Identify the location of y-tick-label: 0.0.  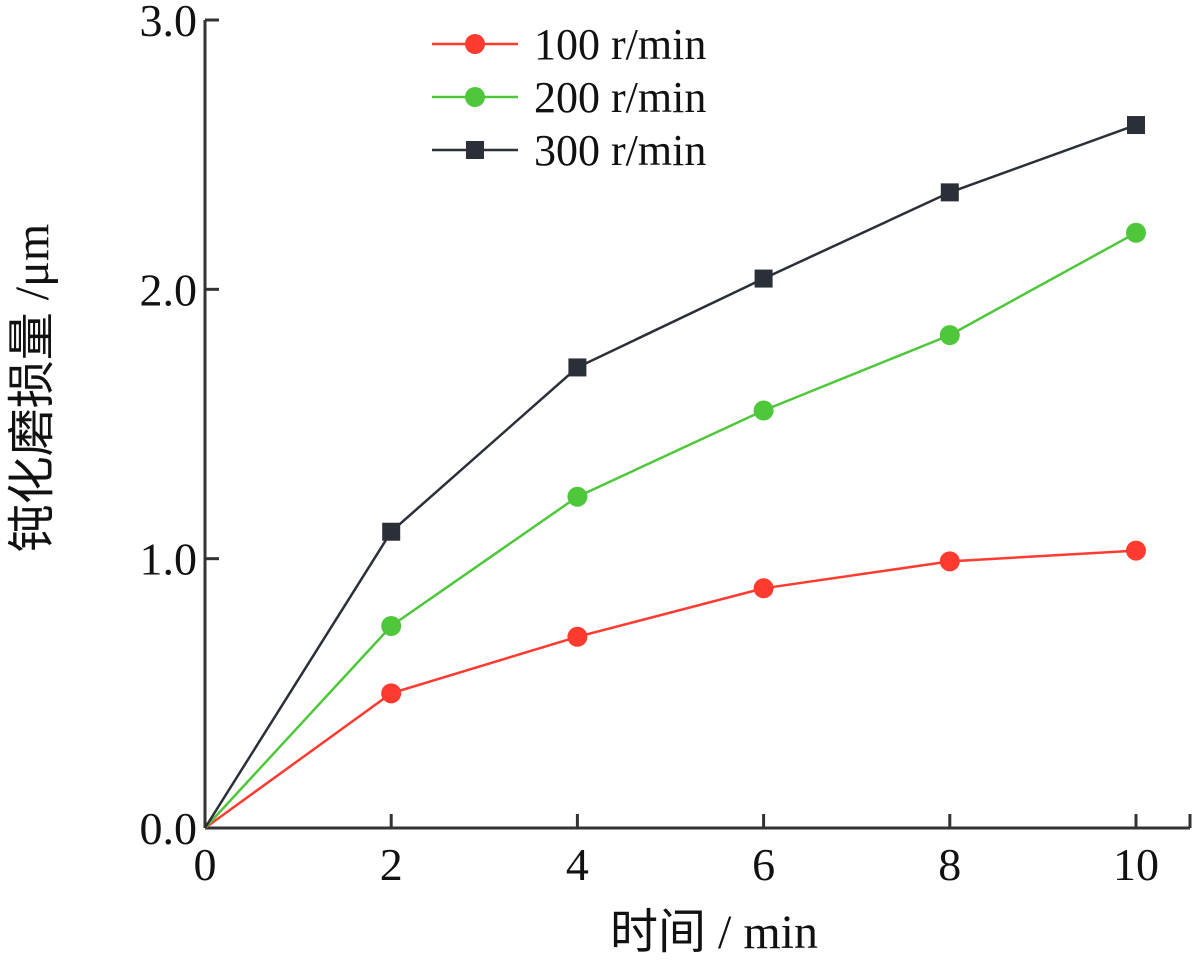
(169, 828).